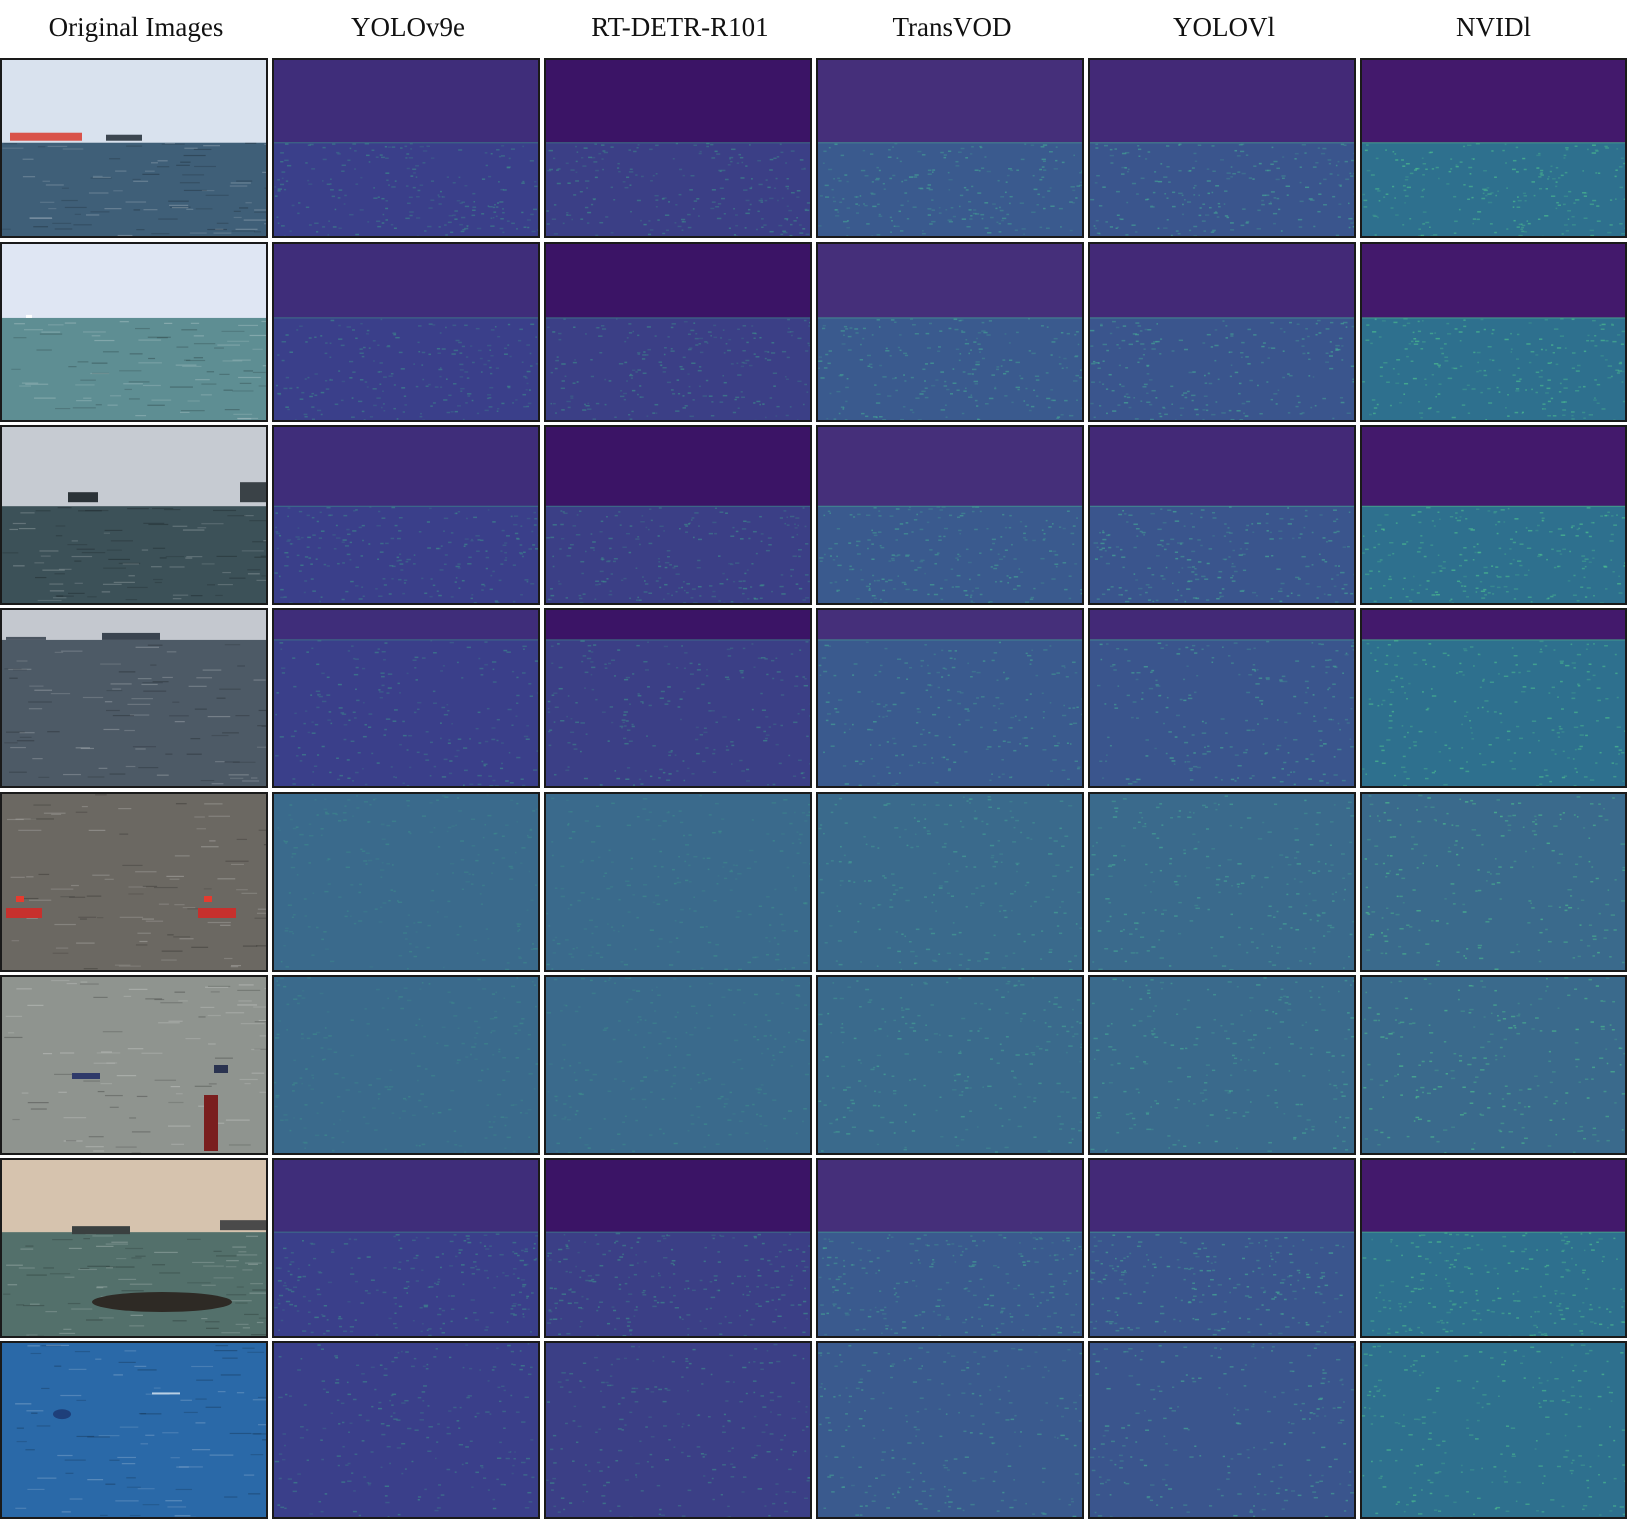 Image resolution: width=1627 pixels, height=1521 pixels. What do you see at coordinates (1224, 27) in the screenshot?
I see `column-header-yolovl: YOLOVl` at bounding box center [1224, 27].